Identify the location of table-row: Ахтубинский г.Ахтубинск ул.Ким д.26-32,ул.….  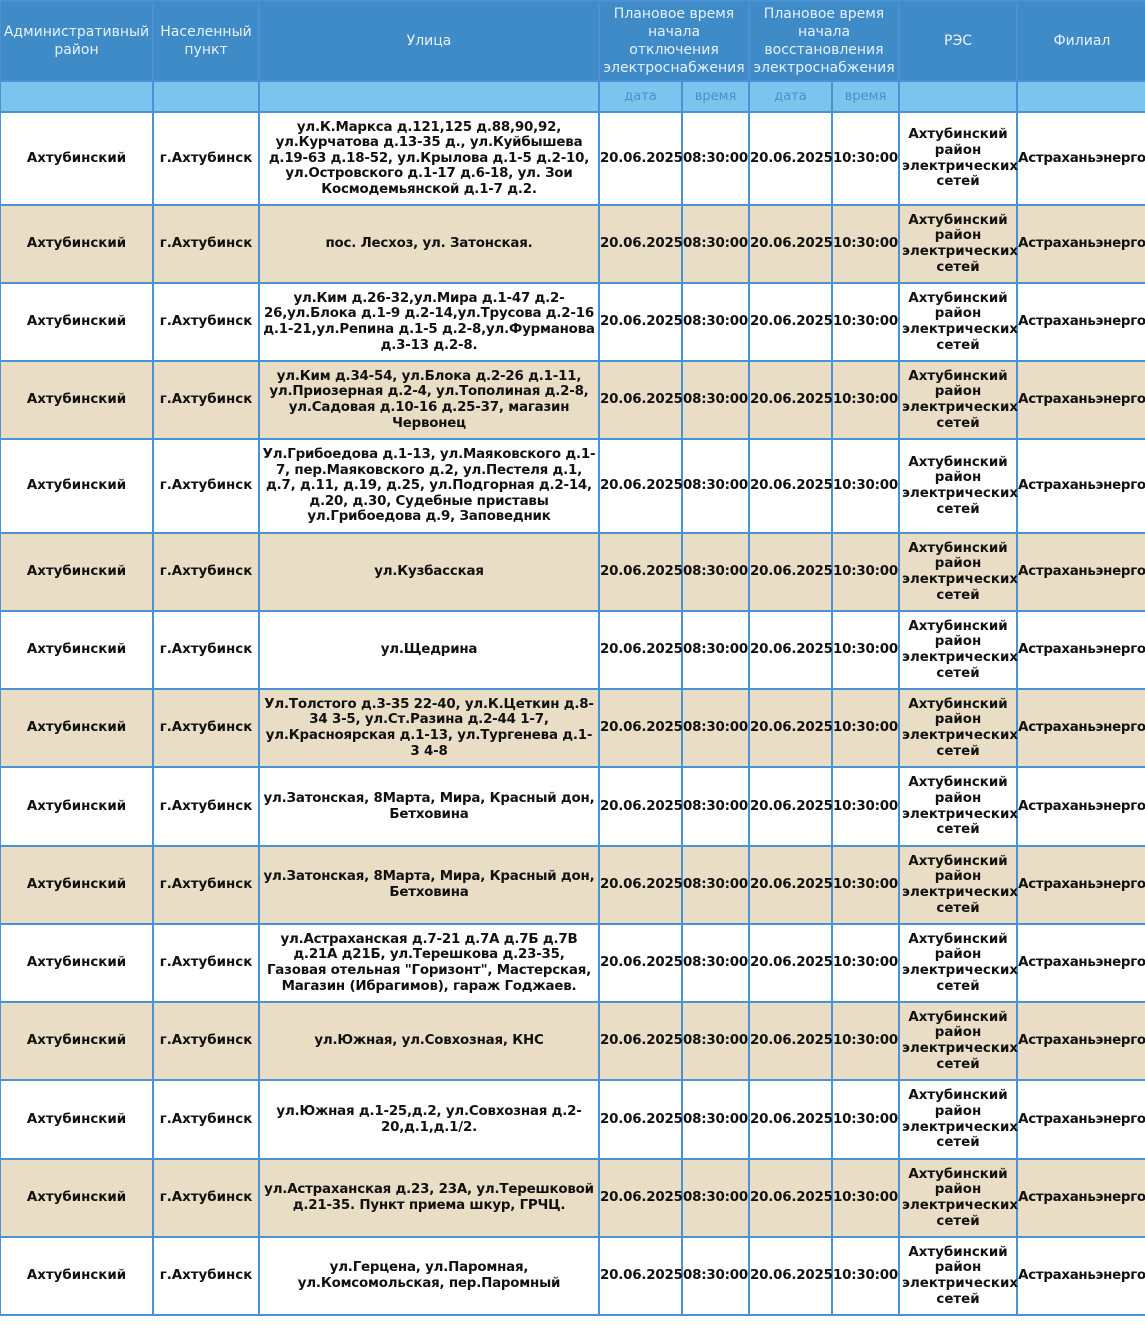
(572, 322).